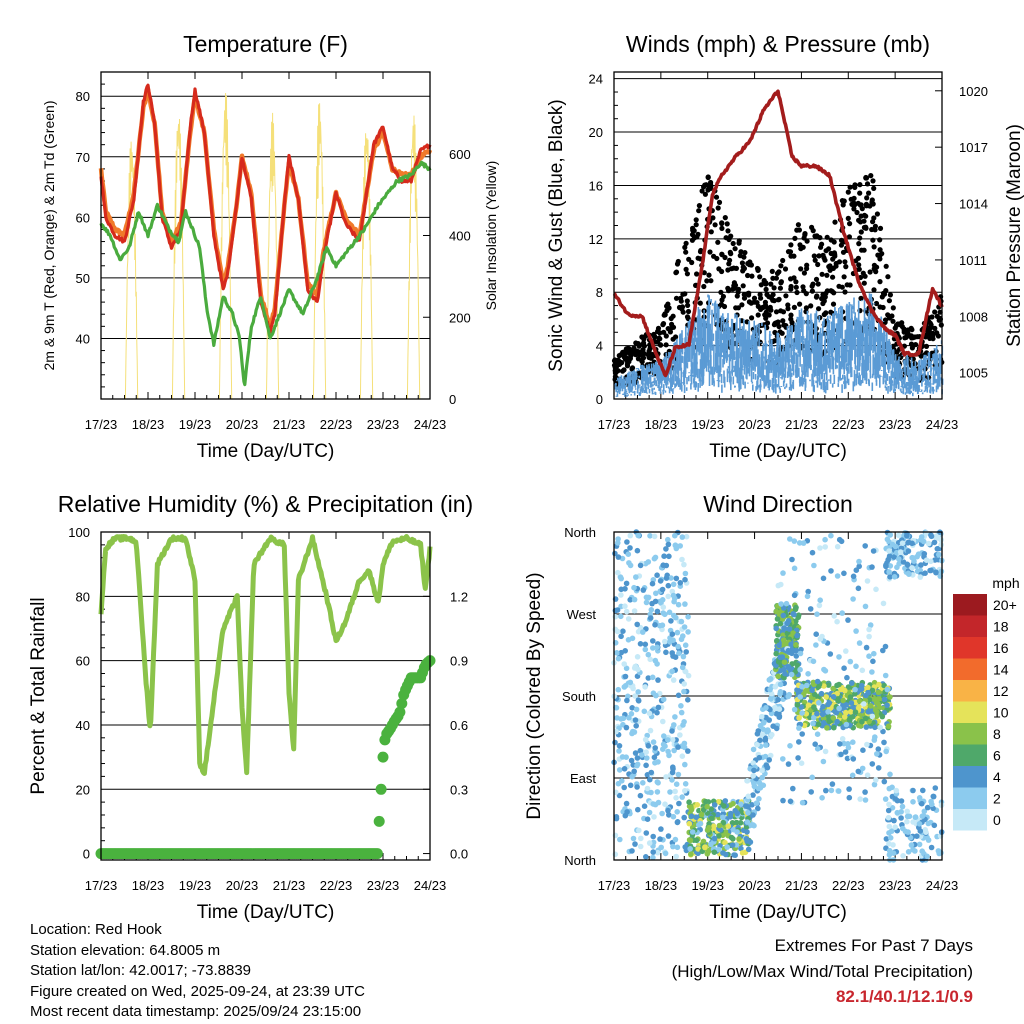  What do you see at coordinates (1001, 691) in the screenshot?
I see `colorbar-label: 12` at bounding box center [1001, 691].